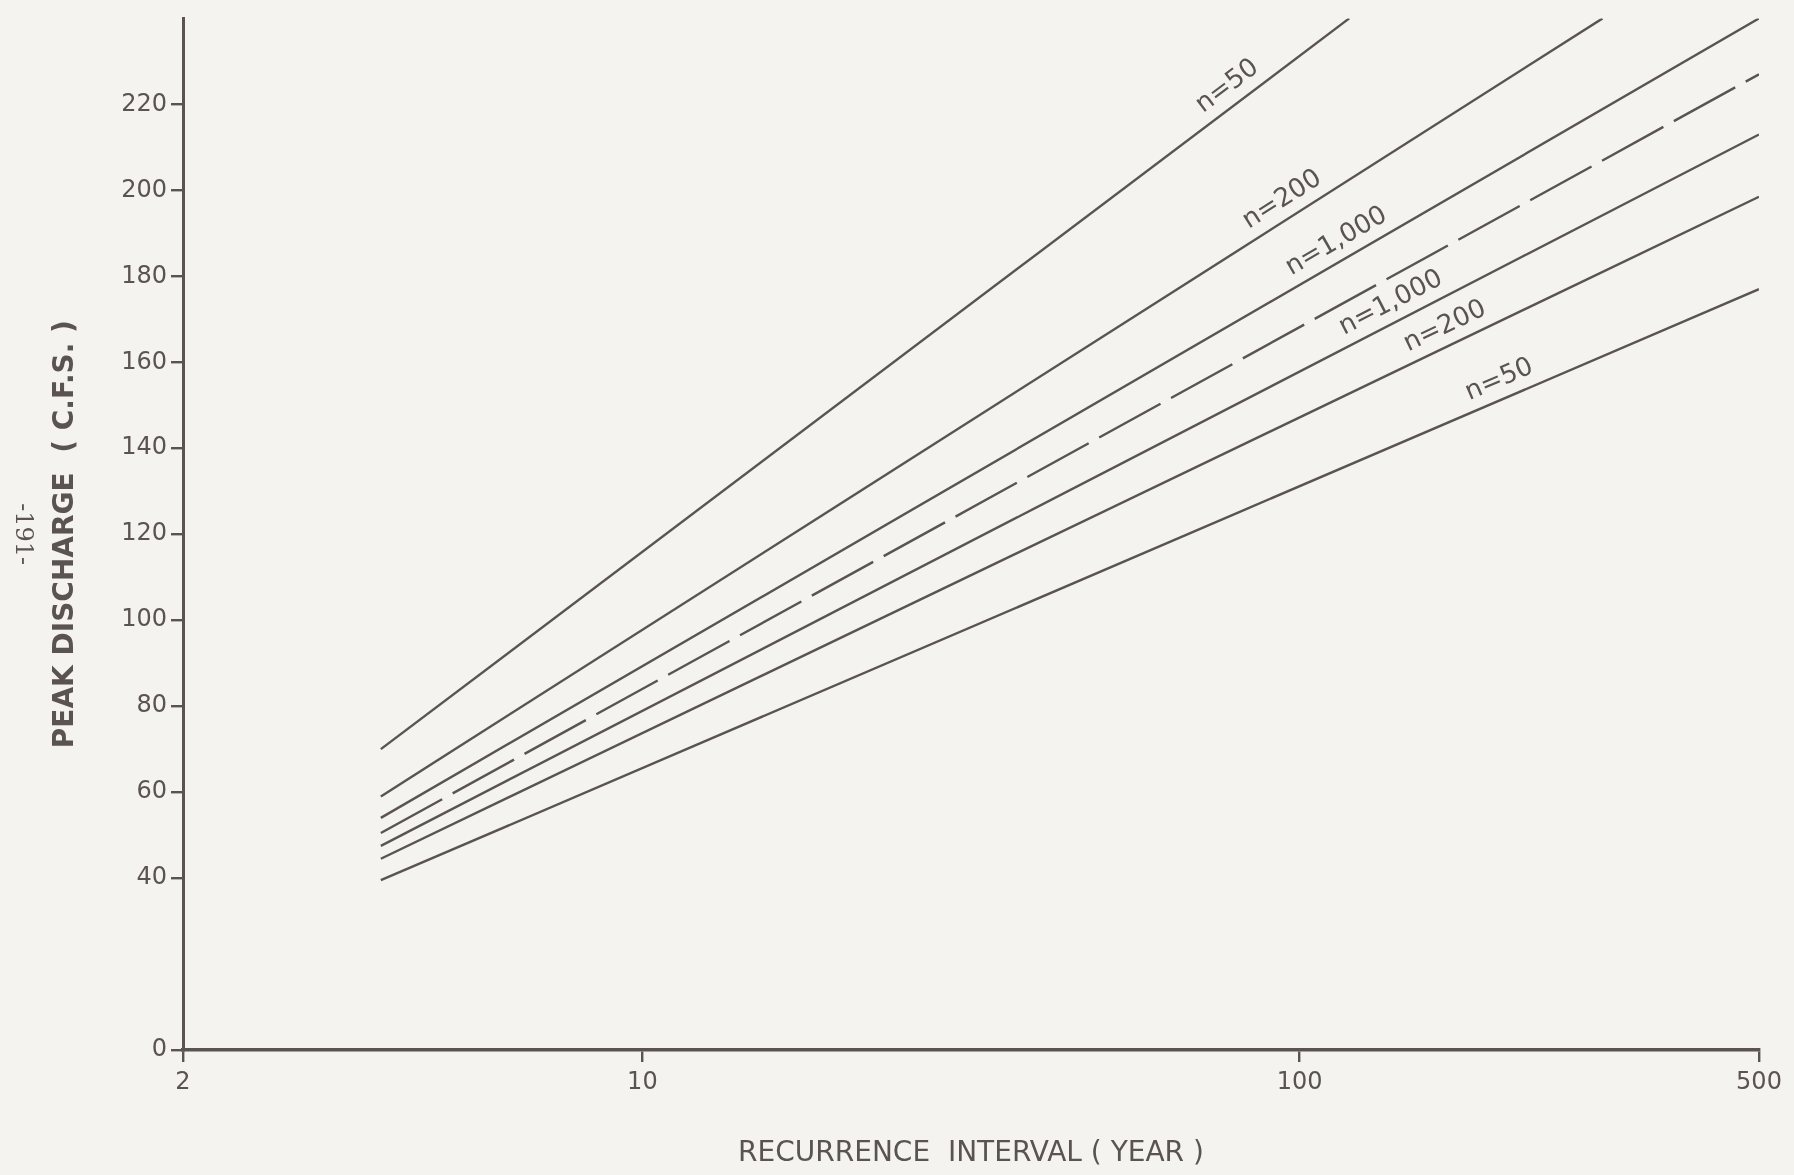 Image resolution: width=1794 pixels, height=1175 pixels. I want to click on y-tick-label: 40, so click(151, 876).